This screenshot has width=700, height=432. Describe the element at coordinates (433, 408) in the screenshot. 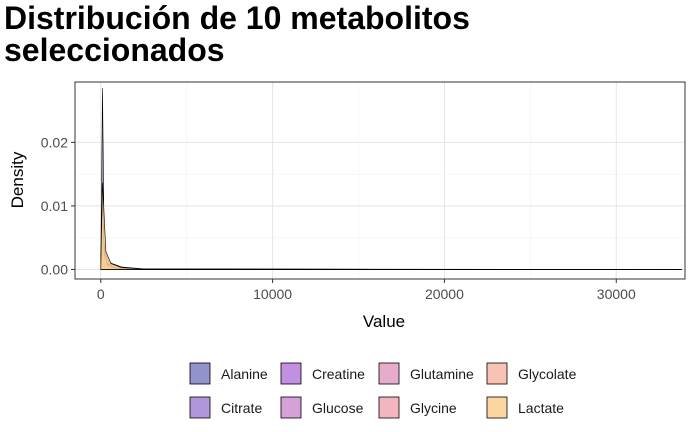

I see `legend-label-glycine: Glycine` at that location.